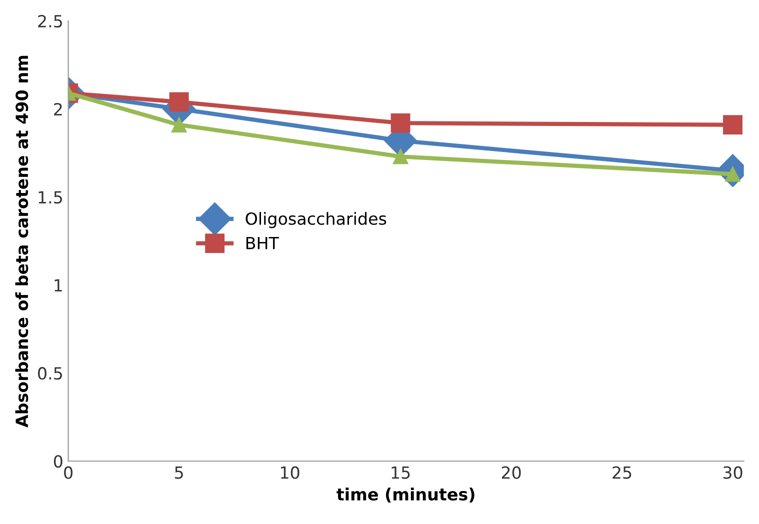 This screenshot has height=524, width=759. Describe the element at coordinates (58, 285) in the screenshot. I see `y-tick-label: 1` at that location.